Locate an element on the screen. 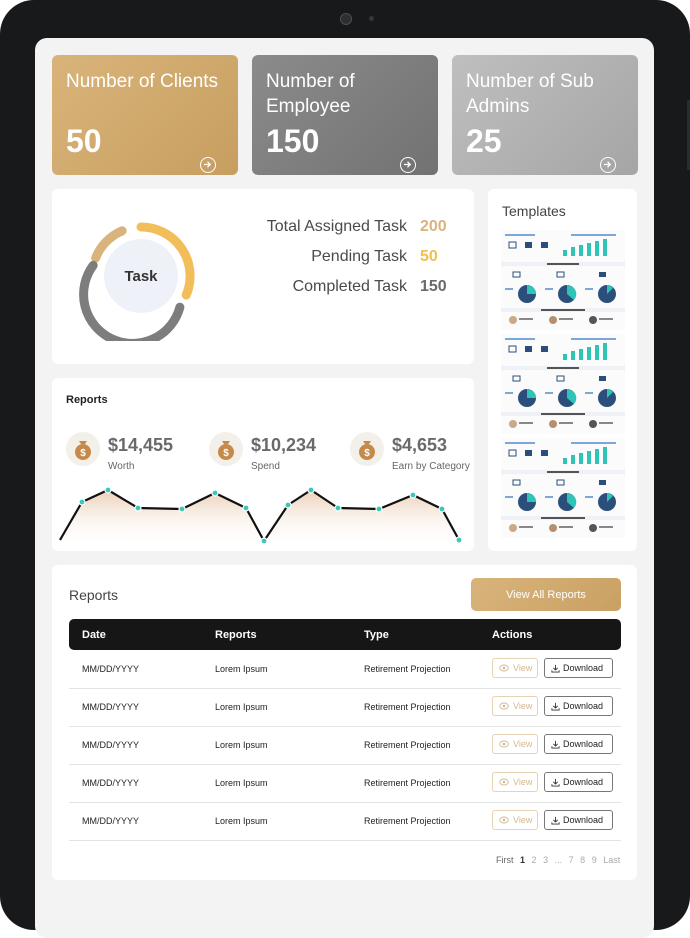 The height and width of the screenshot is (938, 690). stat-card-sub-admins: Number of Sub Admins 25 is located at coordinates (545, 115).